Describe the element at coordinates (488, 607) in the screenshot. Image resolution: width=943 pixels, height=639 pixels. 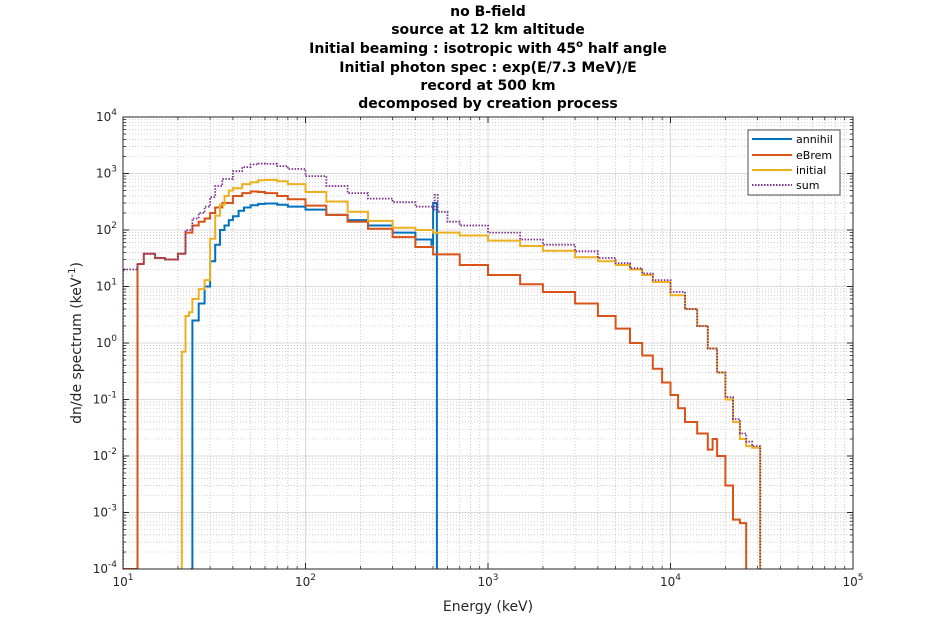
I see `x-axis-label: Energy (keV)` at that location.